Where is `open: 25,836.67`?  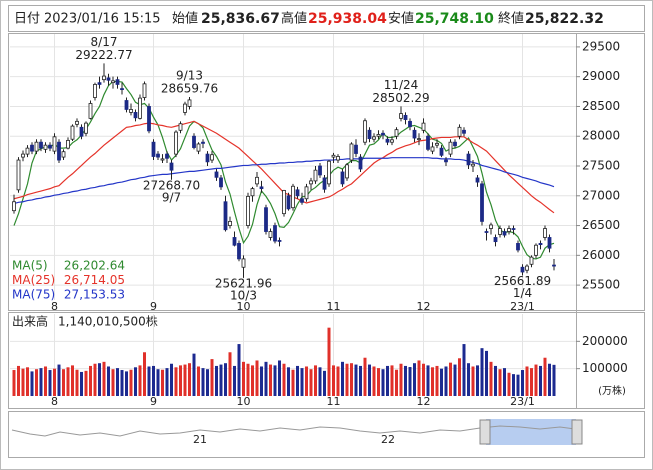 open: 25,836.67 is located at coordinates (240, 19).